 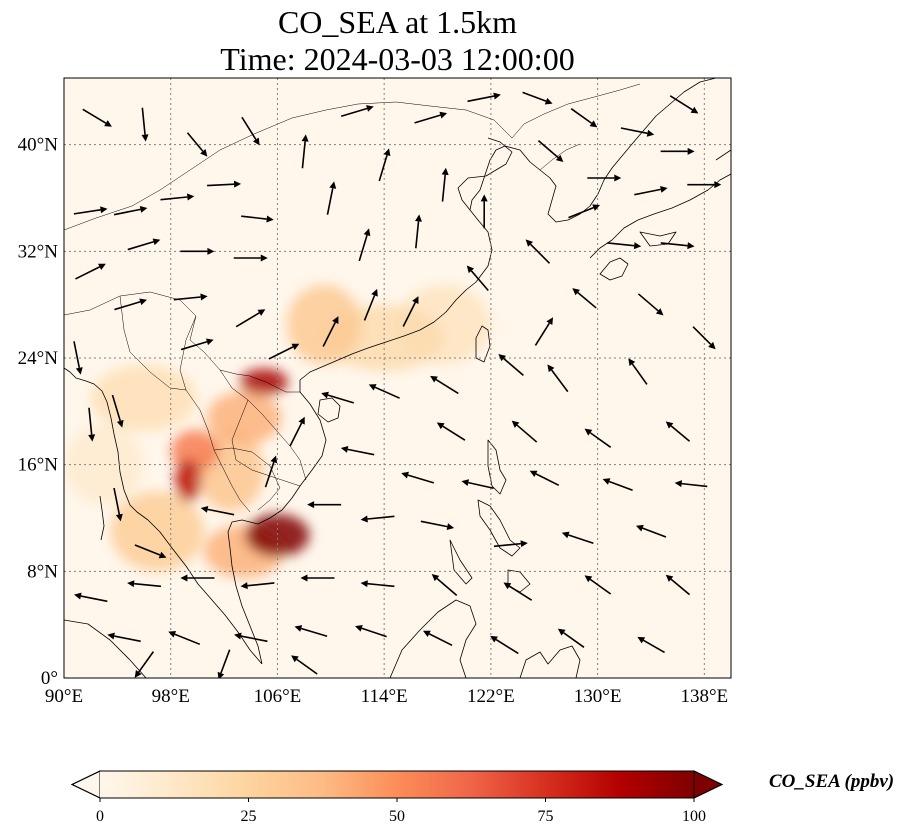 I want to click on x-tick-label: 138°E, so click(x=704, y=696).